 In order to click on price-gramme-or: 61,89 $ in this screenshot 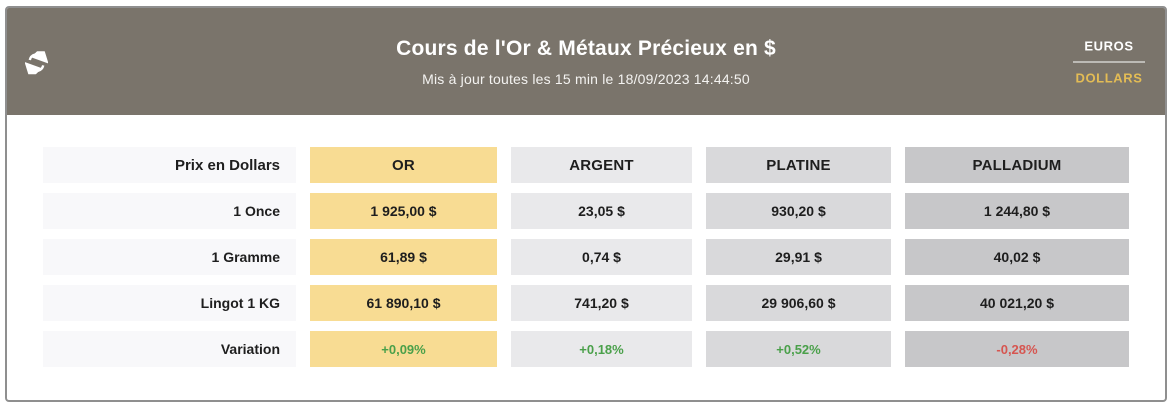, I will do `click(403, 257)`.